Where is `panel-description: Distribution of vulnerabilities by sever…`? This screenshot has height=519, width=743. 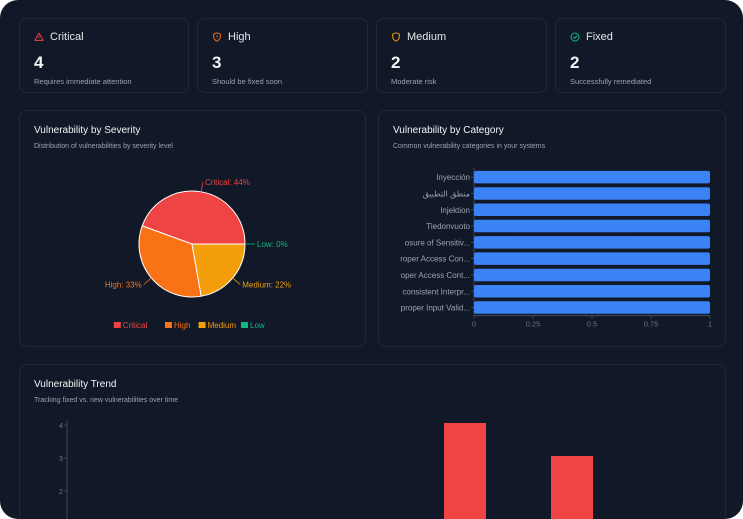
panel-description: Distribution of vulnerabilities by sever… is located at coordinates (103, 146).